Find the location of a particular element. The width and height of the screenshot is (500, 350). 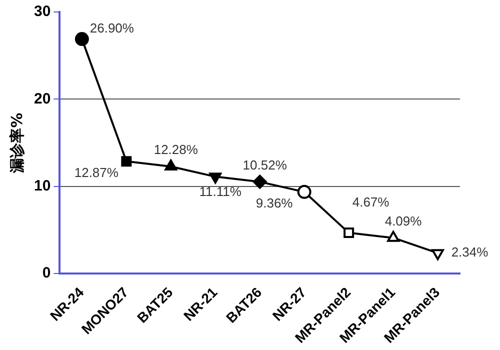

data-label: 4.67% is located at coordinates (371, 202).